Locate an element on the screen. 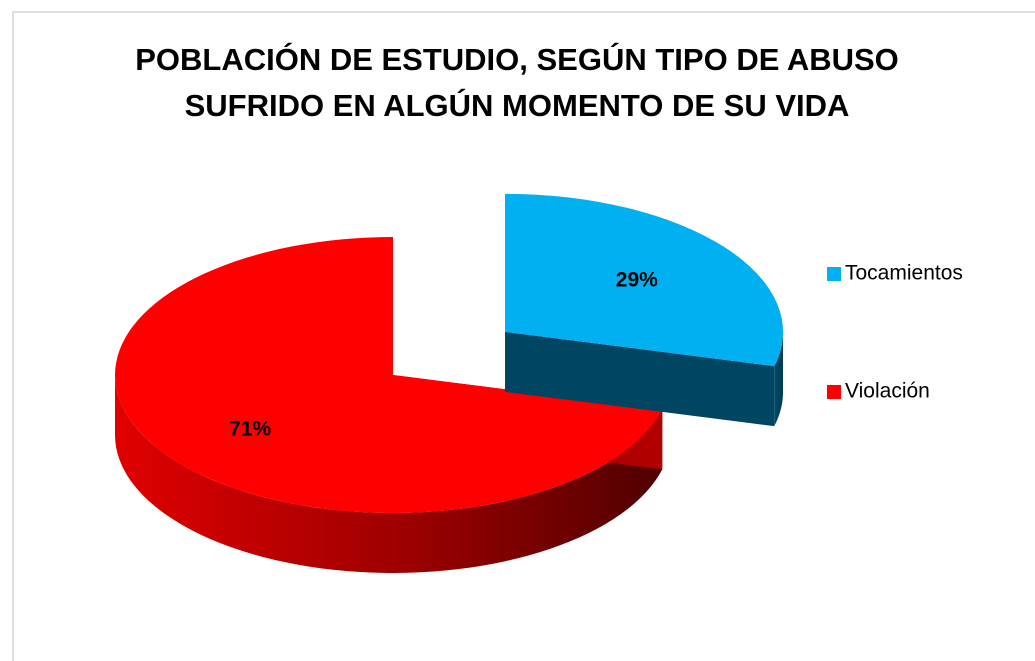 This screenshot has height=661, width=1035. chart-title: SUFRIDO EN ALGÚN MOMENTO DE SU VIDA is located at coordinates (517, 105).